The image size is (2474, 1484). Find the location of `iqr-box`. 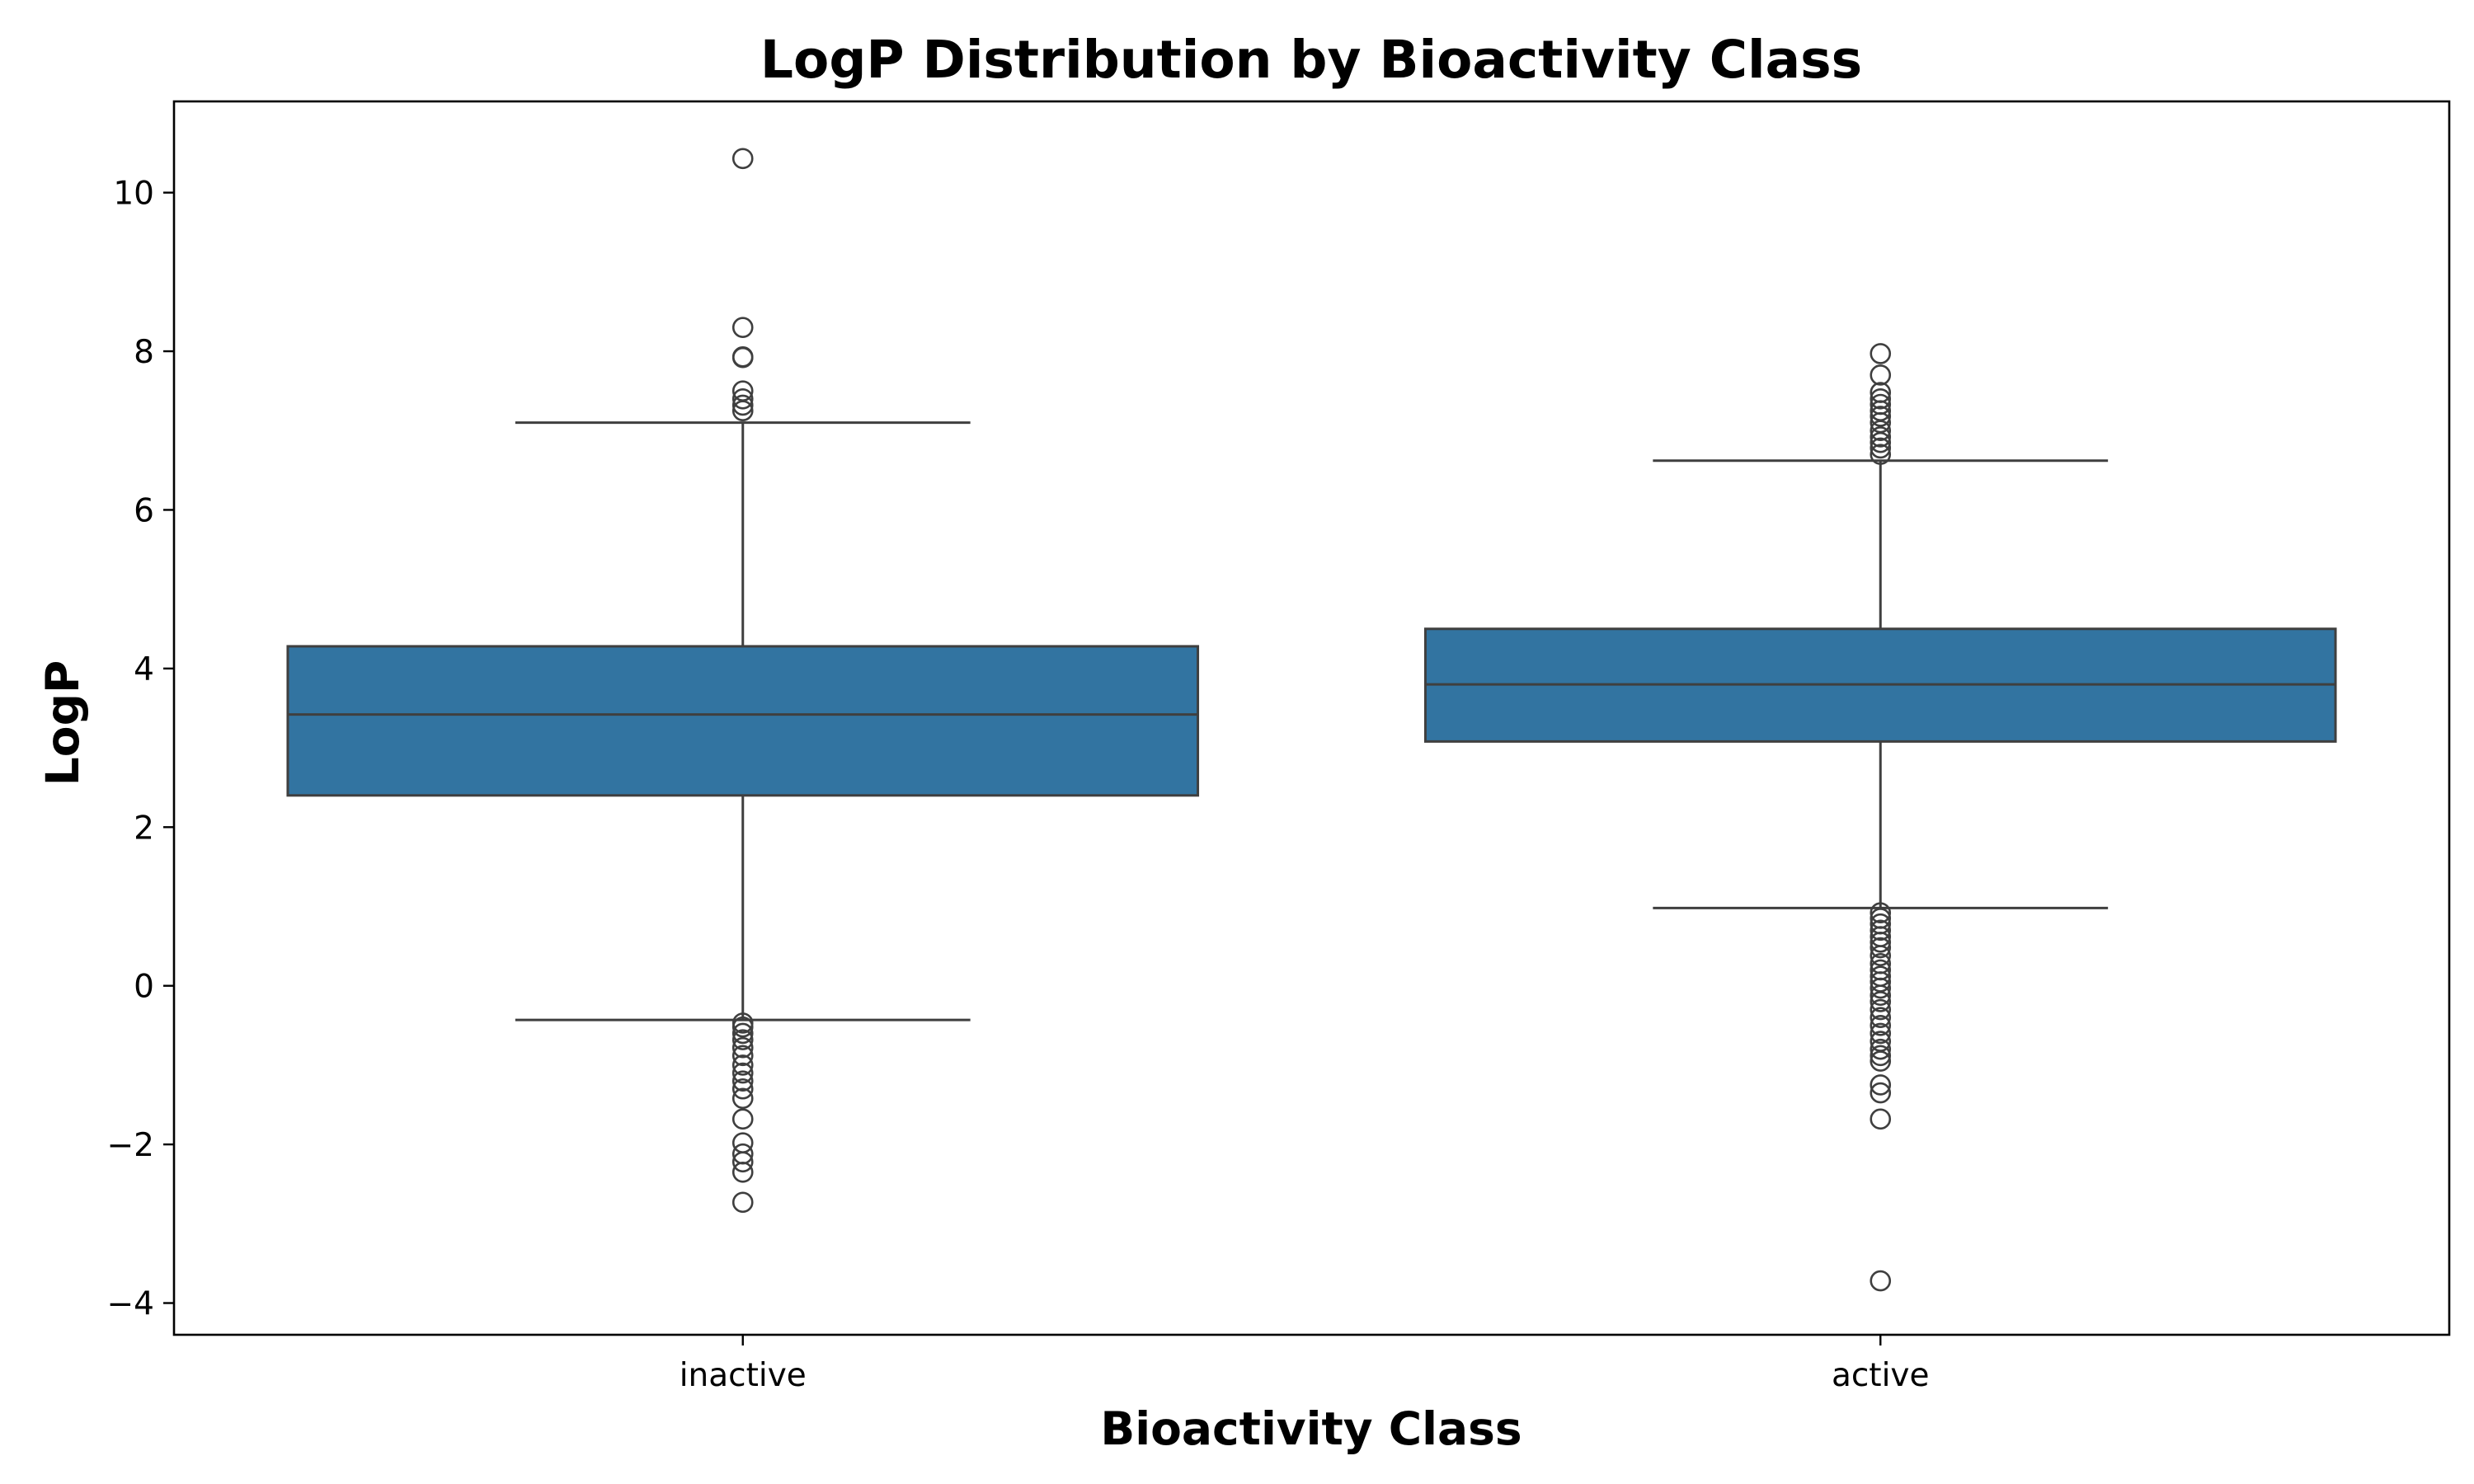

iqr-box is located at coordinates (743, 721).